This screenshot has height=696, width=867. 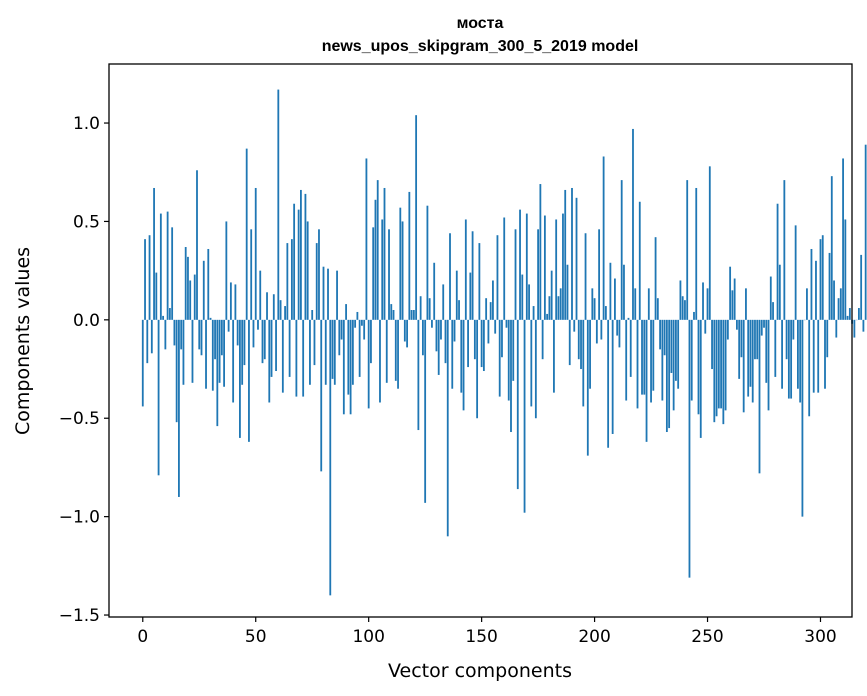 What do you see at coordinates (707, 637) in the screenshot?
I see `x-tick-label-250: 250` at bounding box center [707, 637].